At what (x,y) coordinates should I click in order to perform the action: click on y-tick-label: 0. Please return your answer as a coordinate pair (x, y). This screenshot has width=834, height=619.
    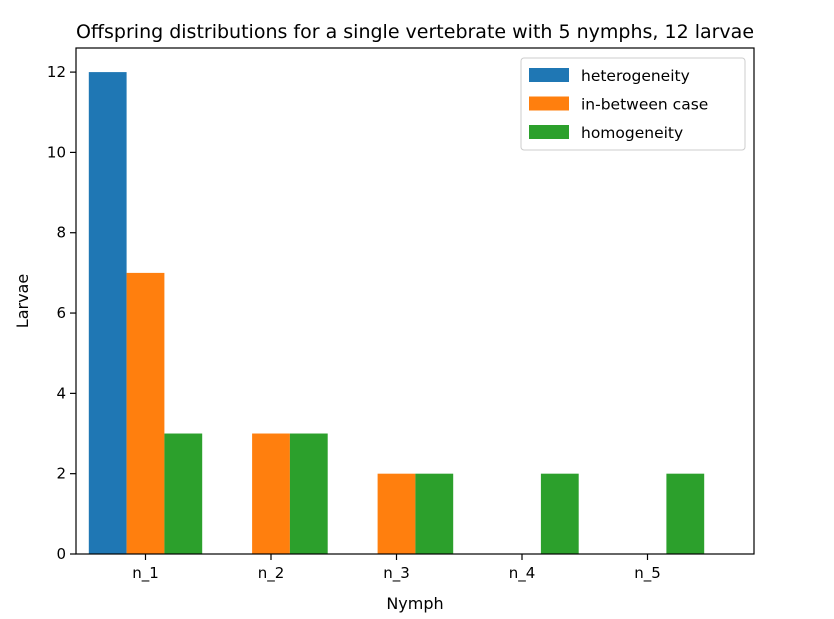
    Looking at the image, I should click on (61, 554).